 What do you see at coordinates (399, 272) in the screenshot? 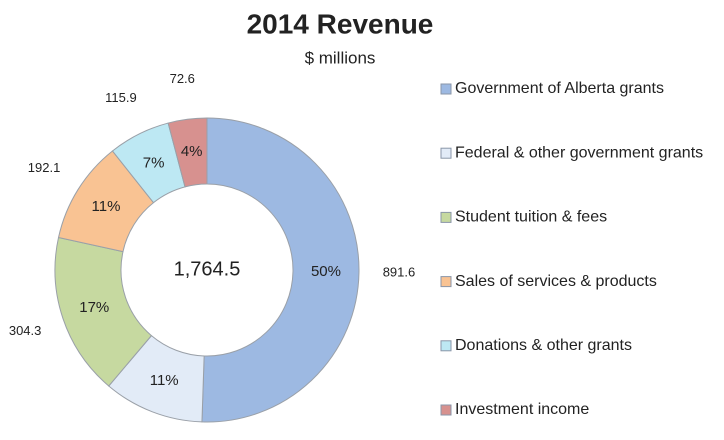
I see `value-label: 891.6` at bounding box center [399, 272].